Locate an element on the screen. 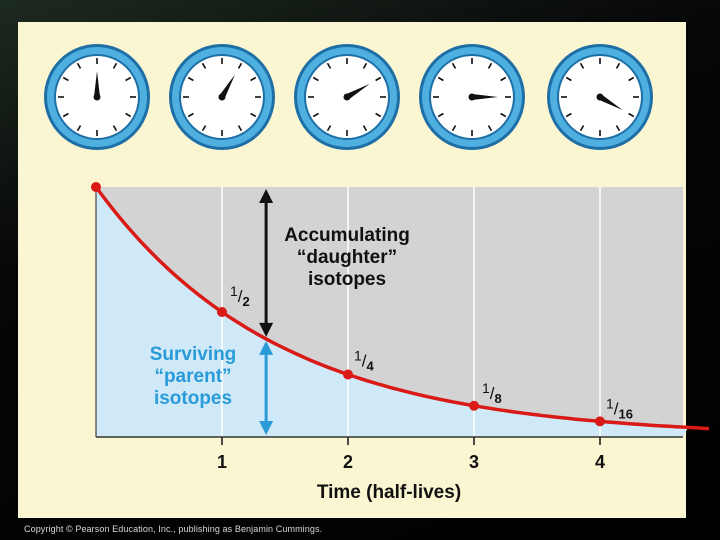 Image resolution: width=720 pixels, height=540 pixels. data-label: 1/8 is located at coordinates (492, 393).